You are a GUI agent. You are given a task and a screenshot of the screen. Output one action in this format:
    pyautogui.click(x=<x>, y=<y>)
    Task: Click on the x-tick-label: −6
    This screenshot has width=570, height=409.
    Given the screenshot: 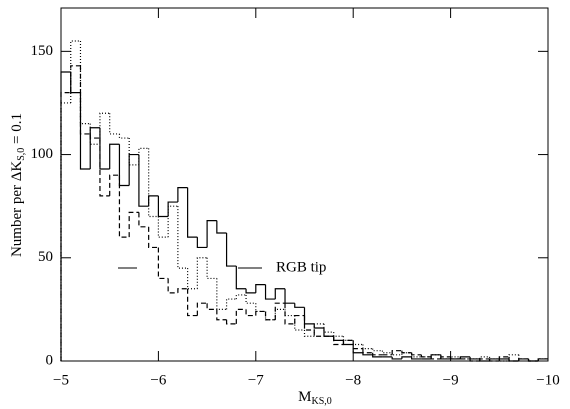 What is the action you would take?
    pyautogui.click(x=158, y=380)
    